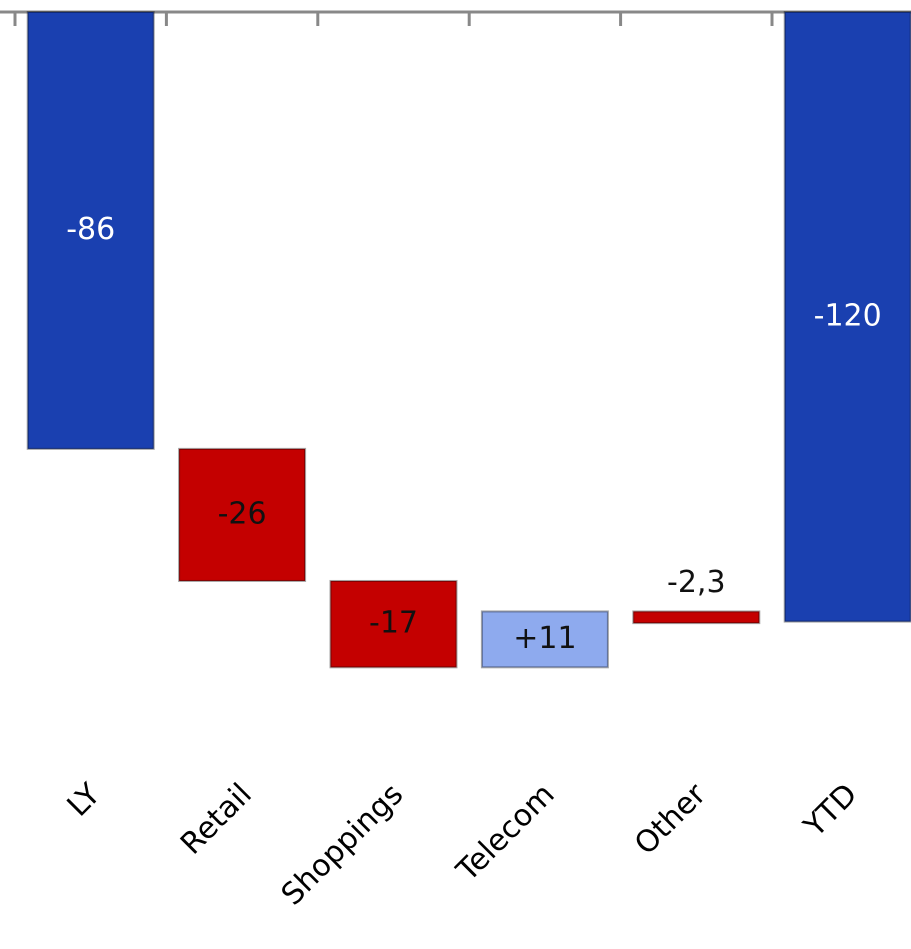 The image size is (911, 949). Describe the element at coordinates (696, 582) in the screenshot. I see `data-label: -2,3` at that location.